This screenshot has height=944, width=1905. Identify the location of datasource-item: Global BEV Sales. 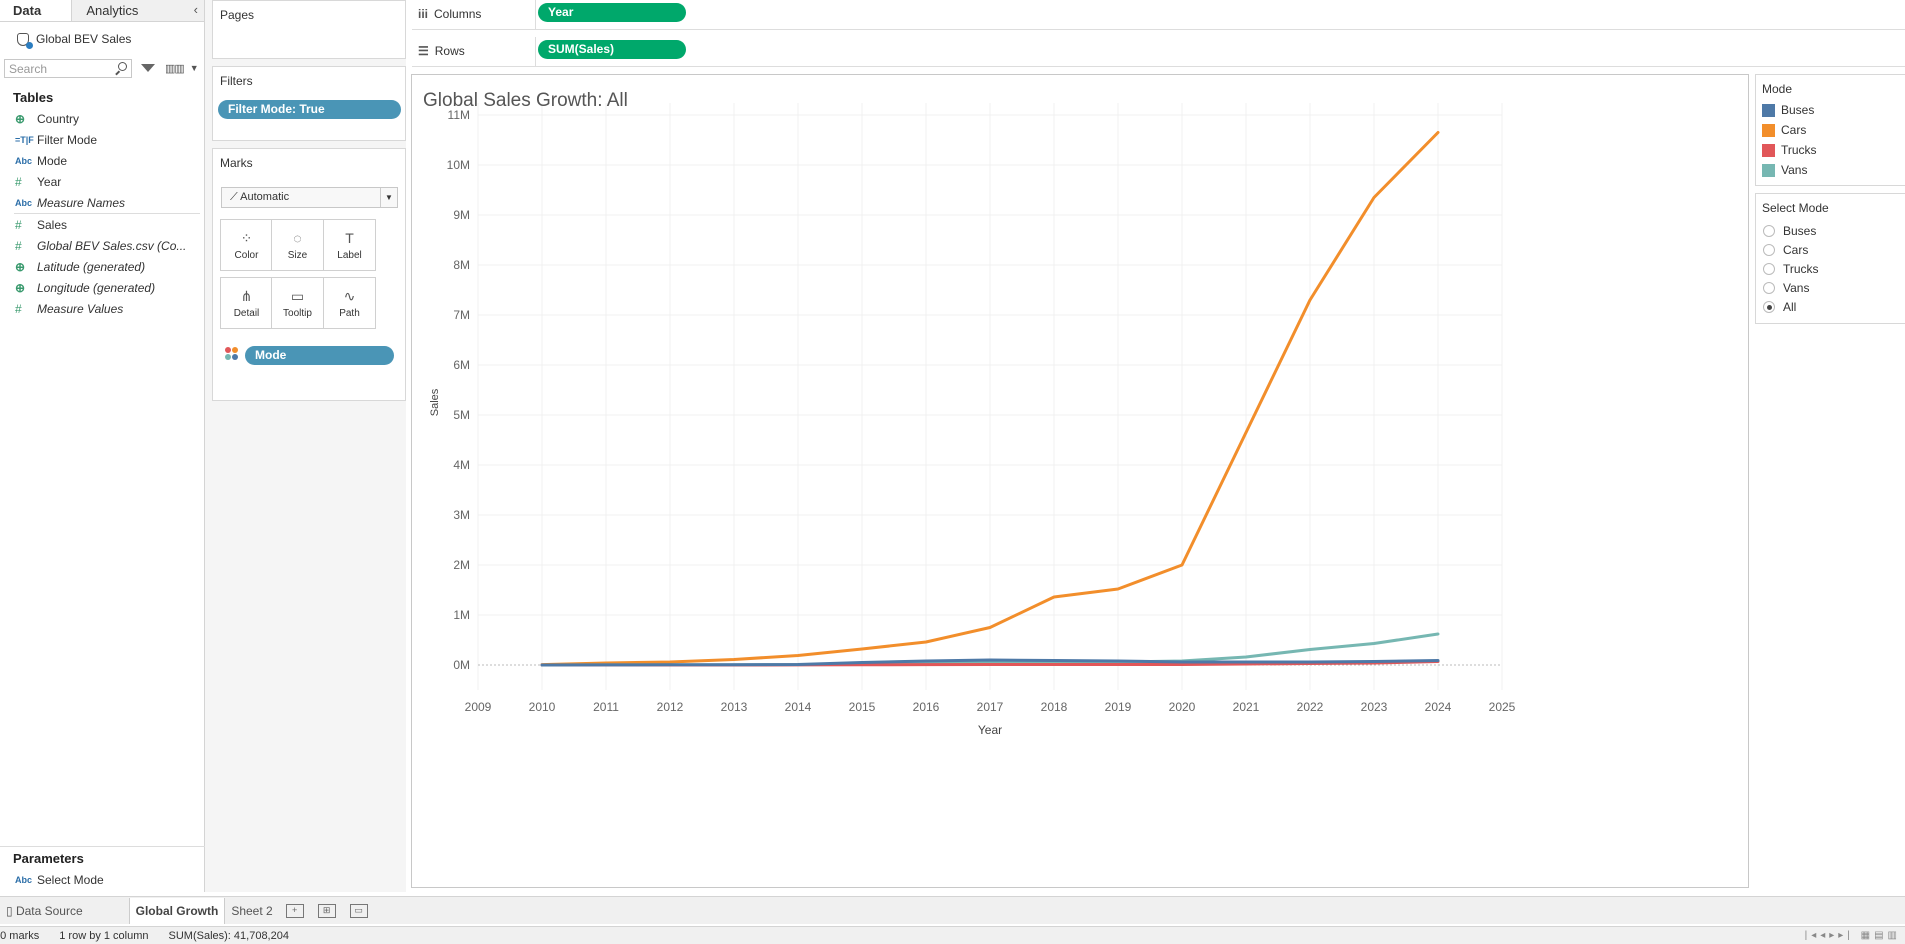
(102, 39).